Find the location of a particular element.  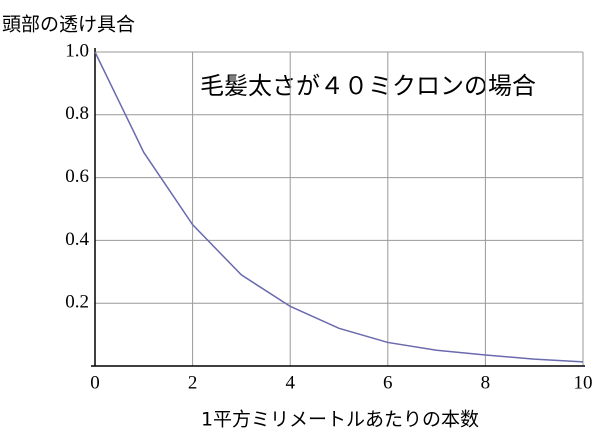

y-tick-label: 0.2 is located at coordinates (77, 302).